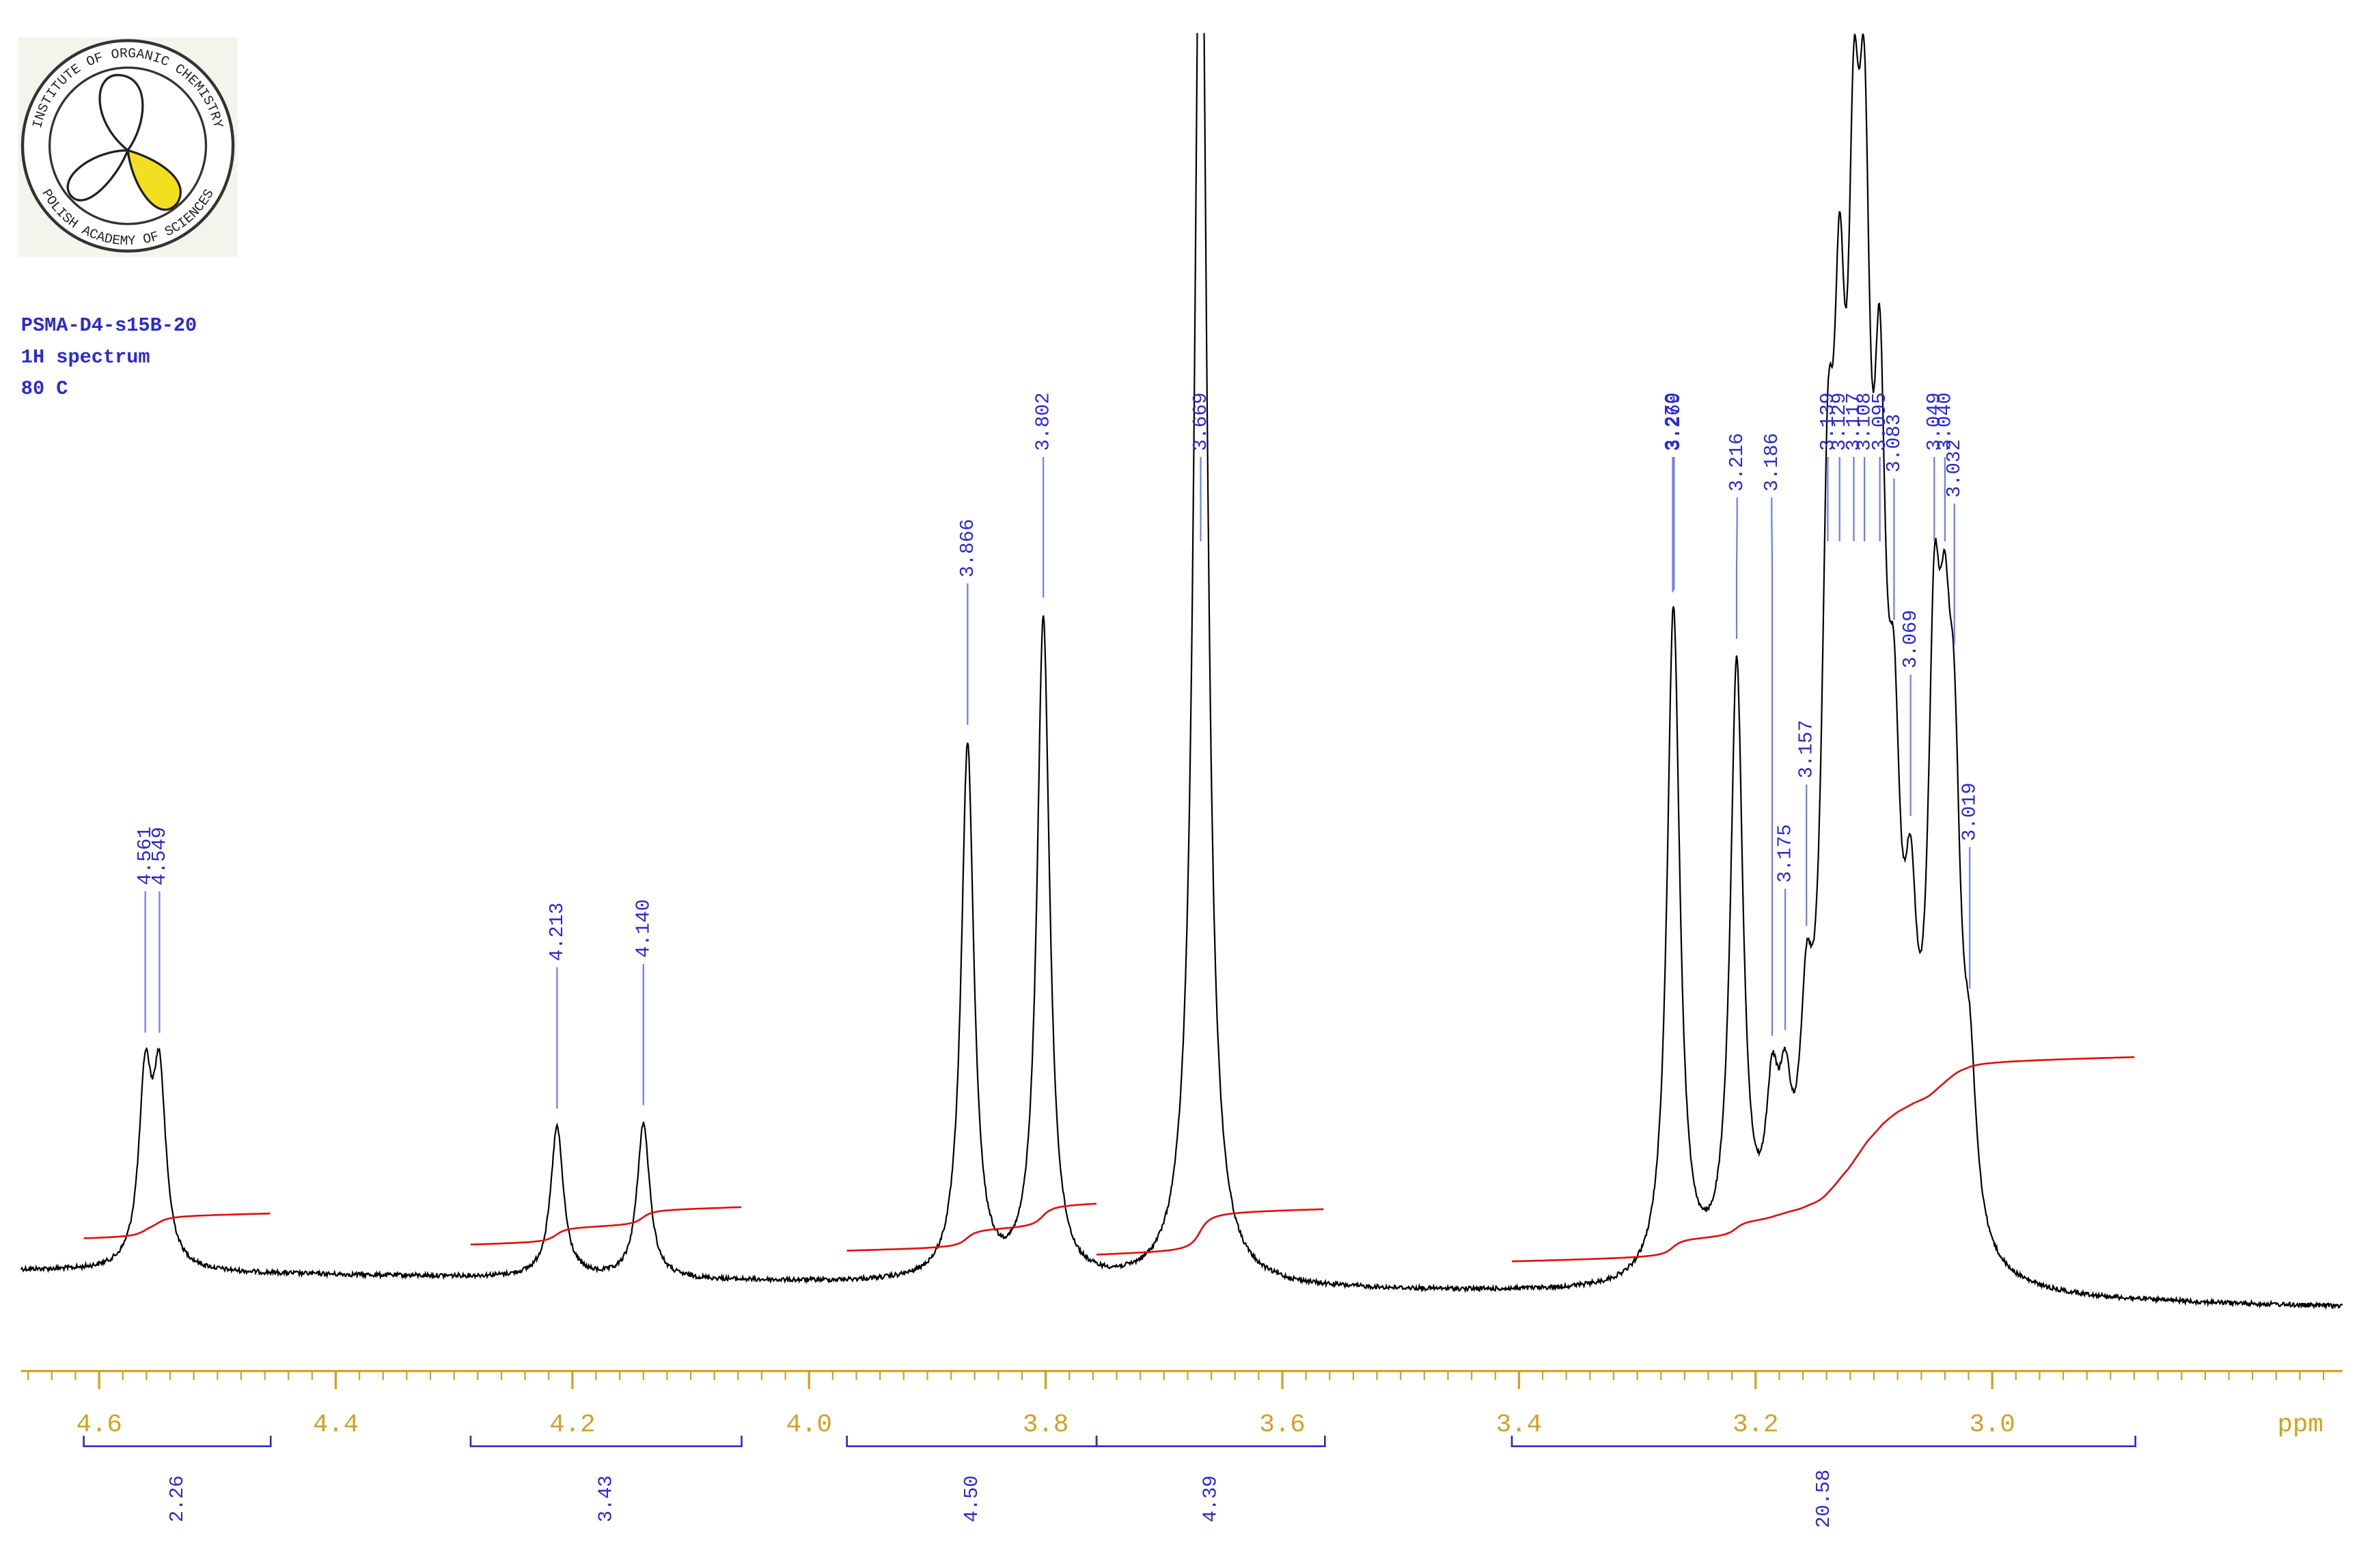  Describe the element at coordinates (1737, 463) in the screenshot. I see `peak-label: 3.216` at that location.